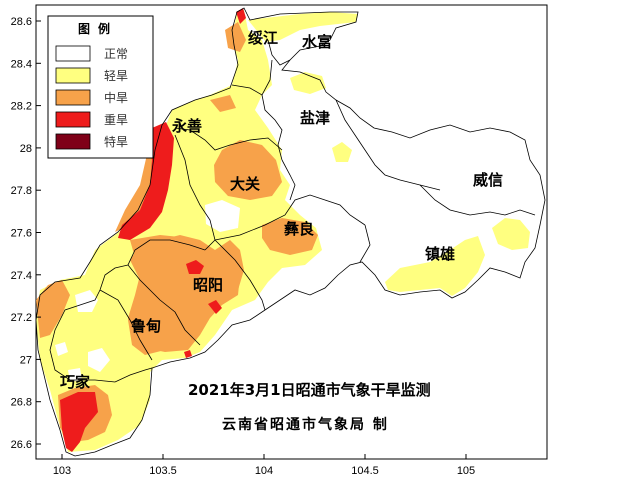 Image resolution: width=640 pixels, height=481 pixels. Describe the element at coordinates (317, 42) in the screenshot. I see `county-label-shuifu: 水富` at that location.